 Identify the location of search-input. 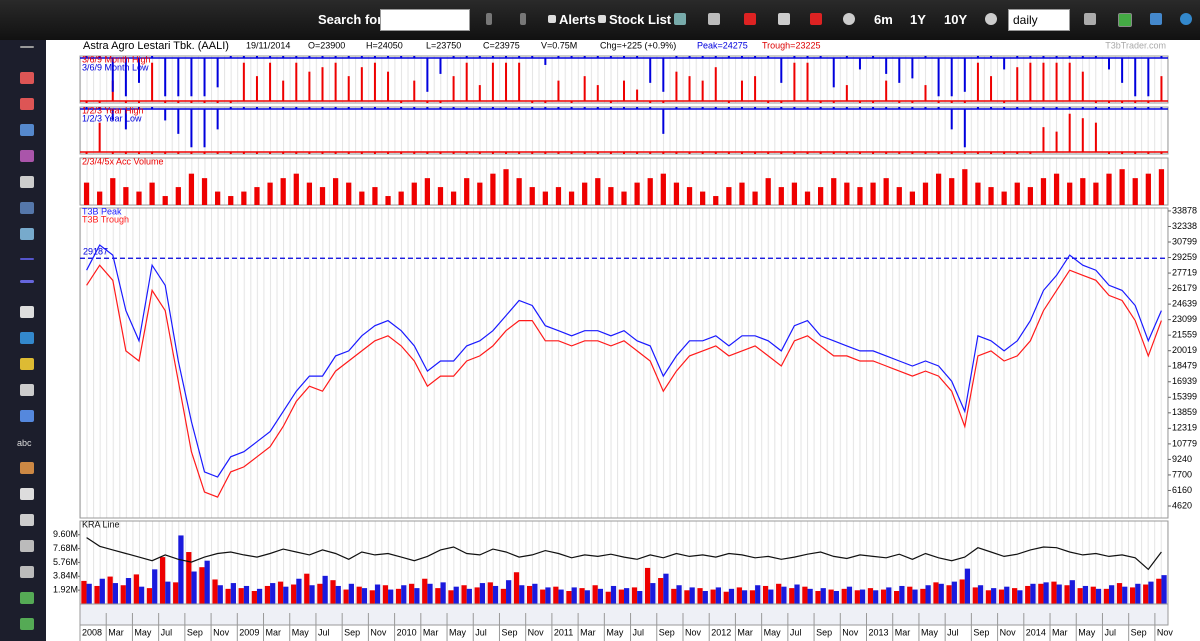
(425, 20).